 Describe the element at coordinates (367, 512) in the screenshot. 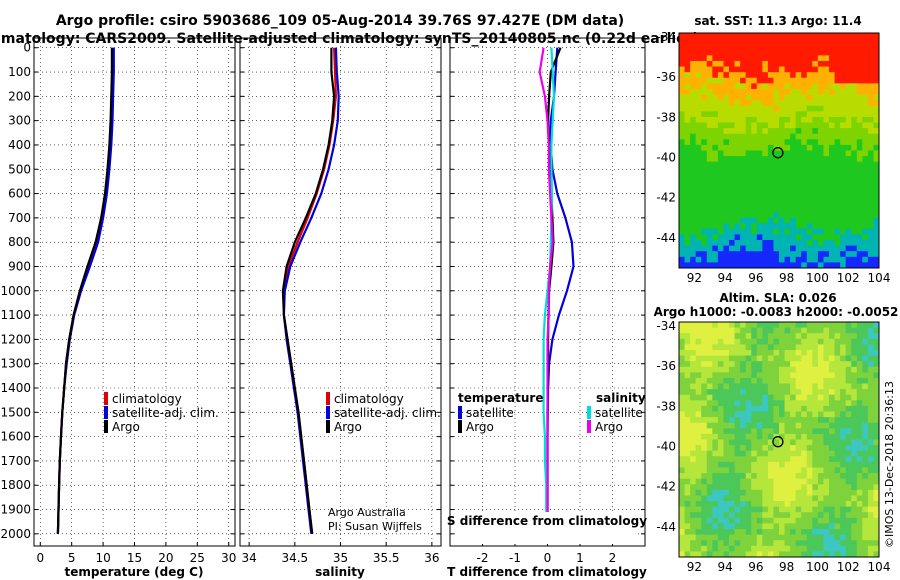

I see `annotation-argo-australia: Argo Australia` at that location.